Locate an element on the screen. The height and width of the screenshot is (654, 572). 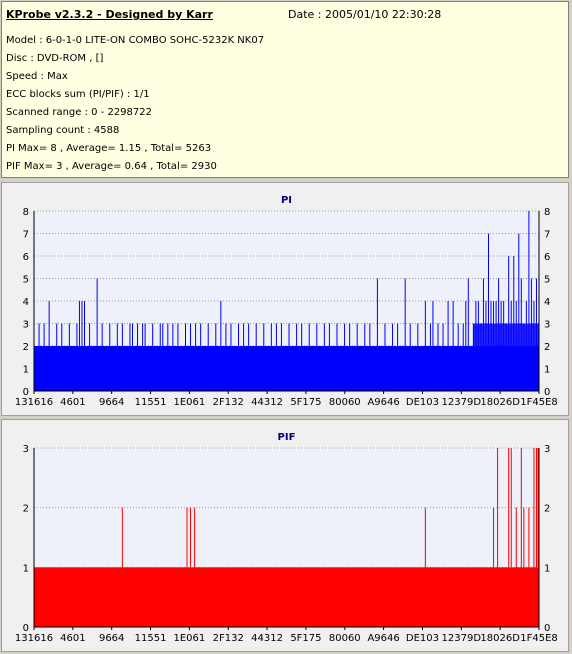
info-pif-stats: PIF Max= 3 , Average= 0.64 , Total= 2930 is located at coordinates (111, 166).